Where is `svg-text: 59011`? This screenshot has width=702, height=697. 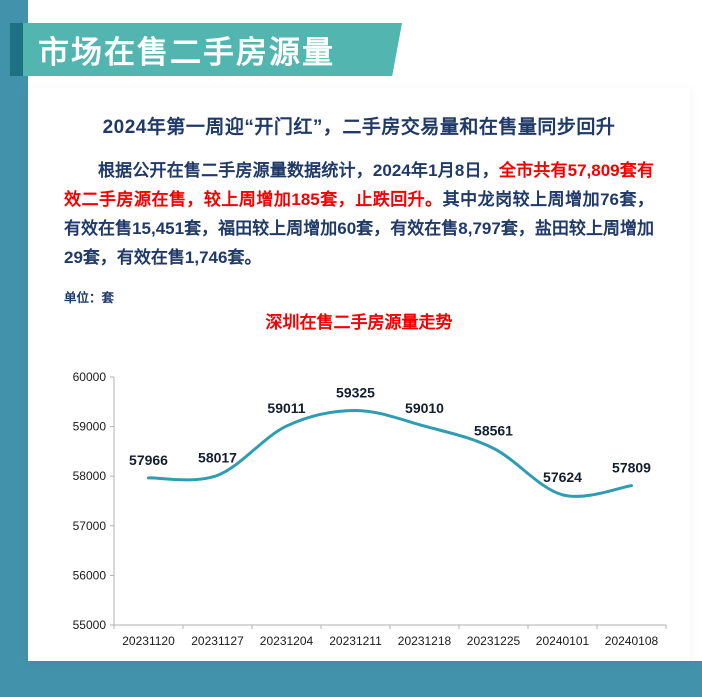
svg-text: 59011 is located at coordinates (286, 408).